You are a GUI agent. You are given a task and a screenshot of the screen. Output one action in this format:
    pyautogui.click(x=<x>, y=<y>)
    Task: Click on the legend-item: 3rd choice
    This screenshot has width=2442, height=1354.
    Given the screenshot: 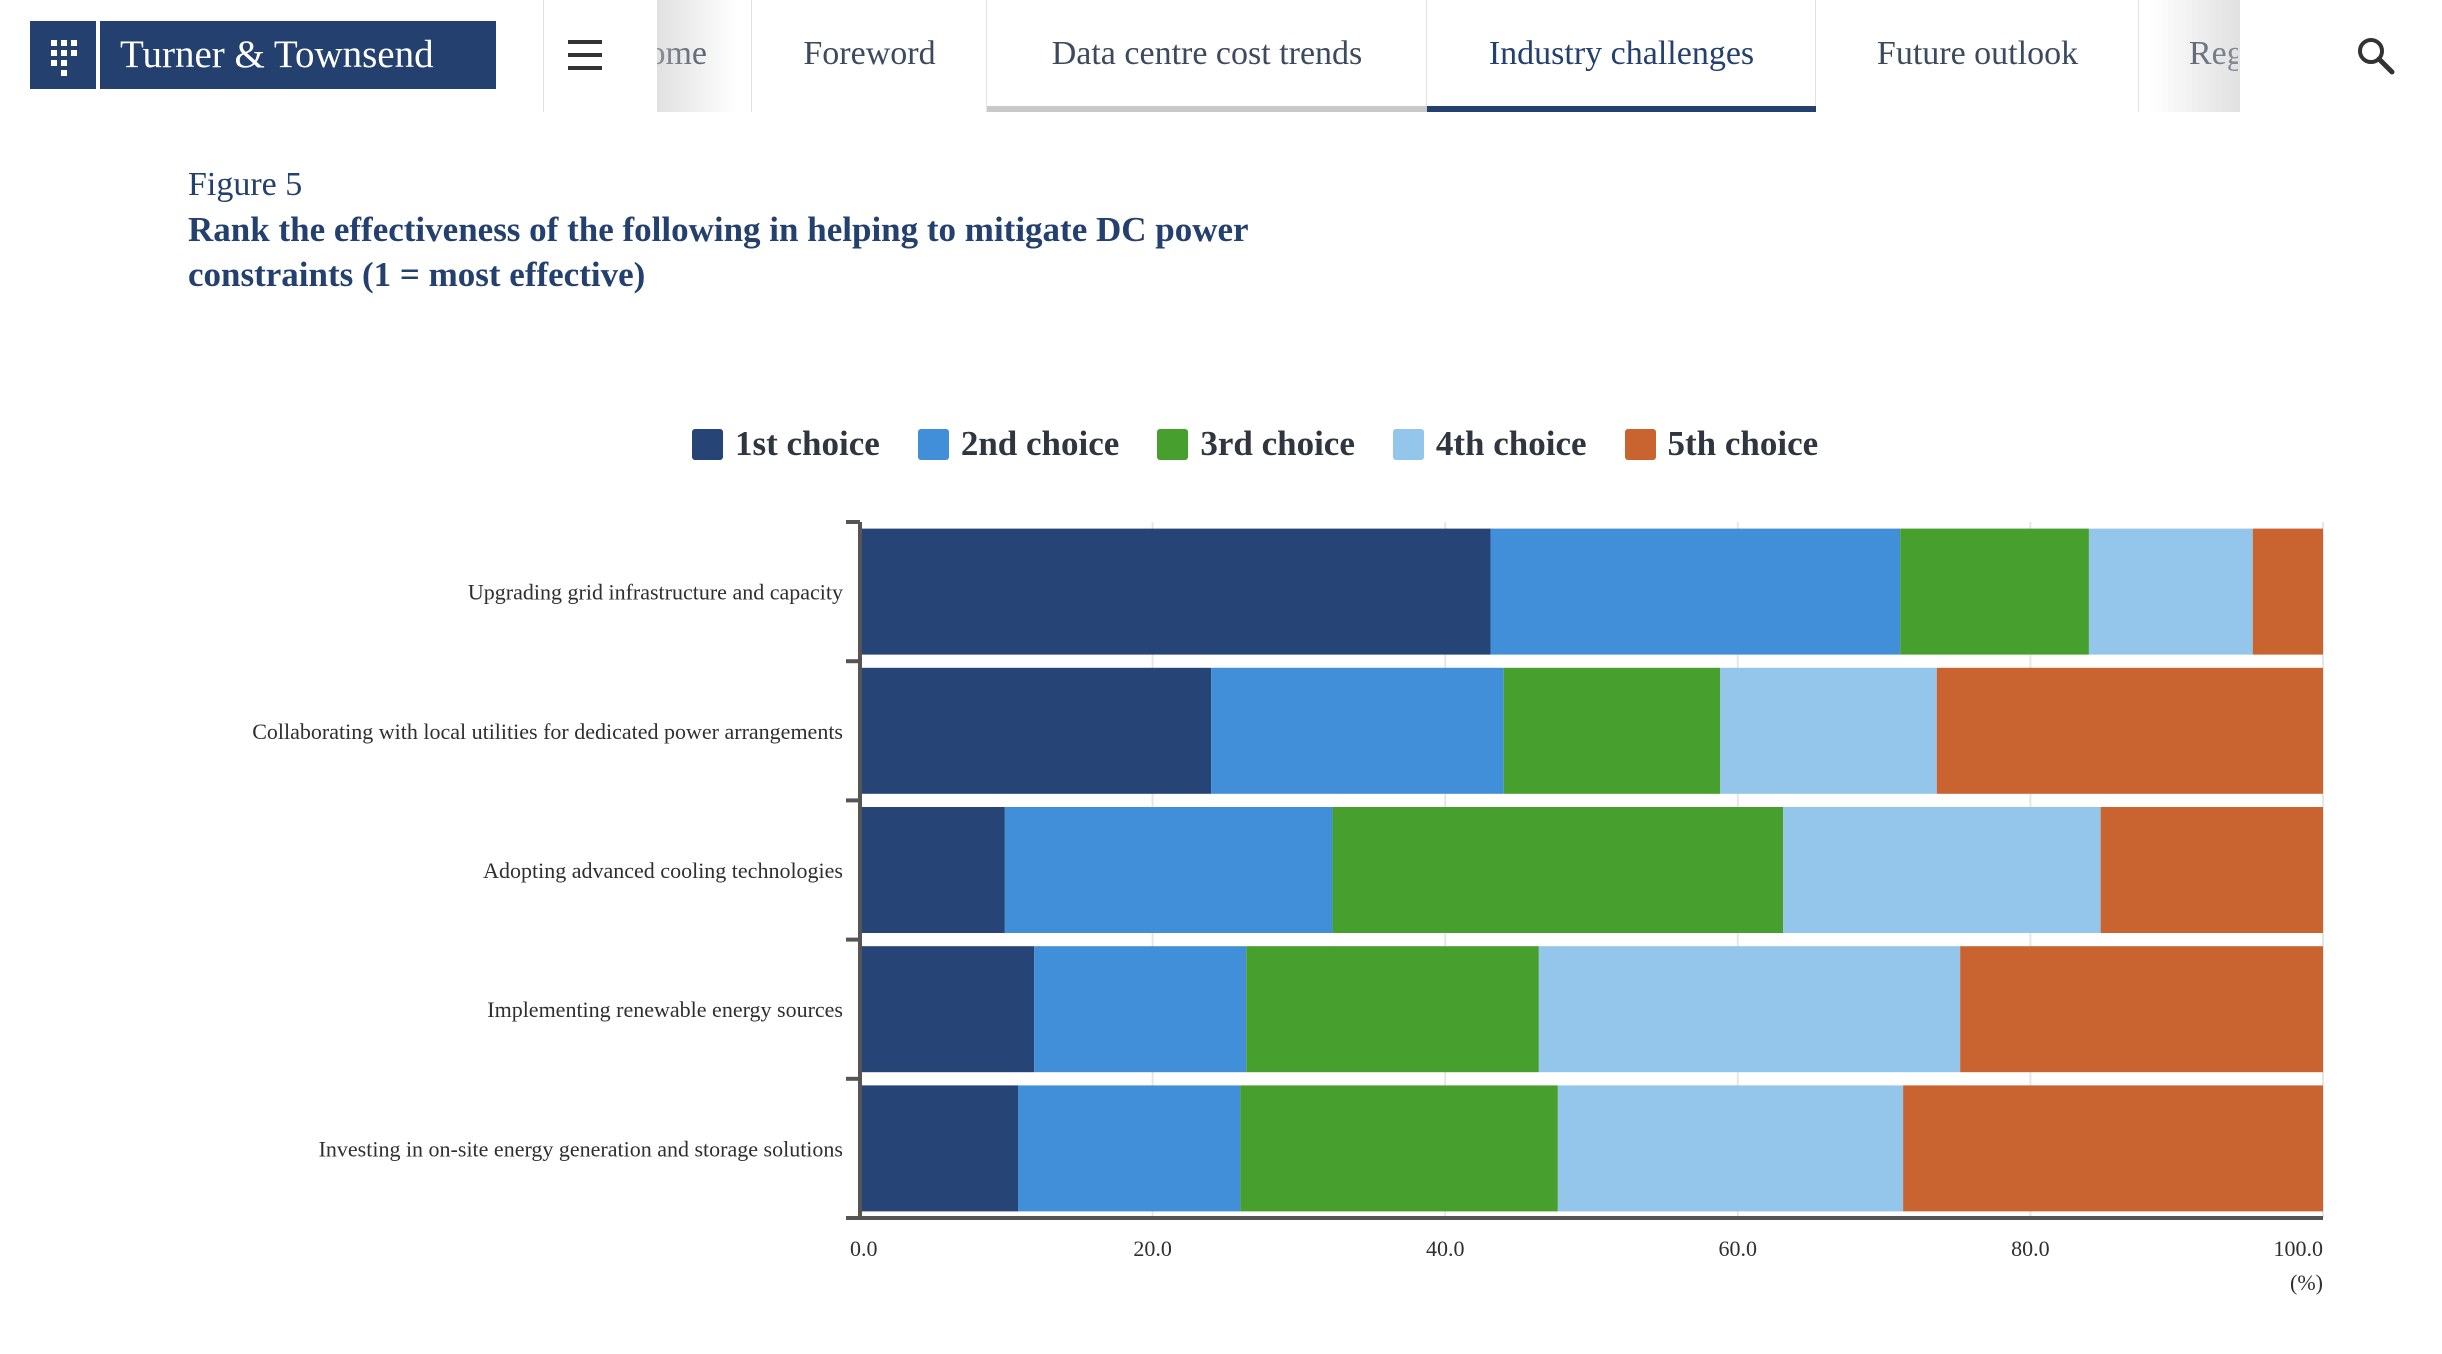 What is the action you would take?
    pyautogui.click(x=1256, y=444)
    